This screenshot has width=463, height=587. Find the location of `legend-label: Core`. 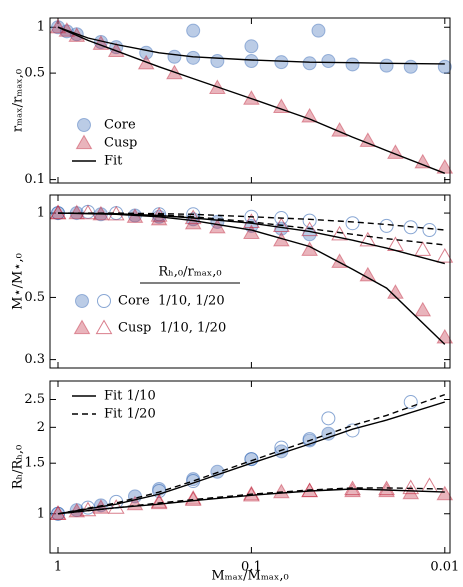

legend-label: Core is located at coordinates (120, 125).